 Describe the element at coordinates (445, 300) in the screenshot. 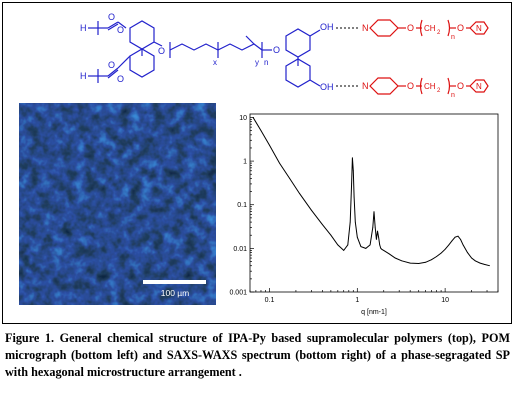

I see `x-tick-label: 10` at that location.